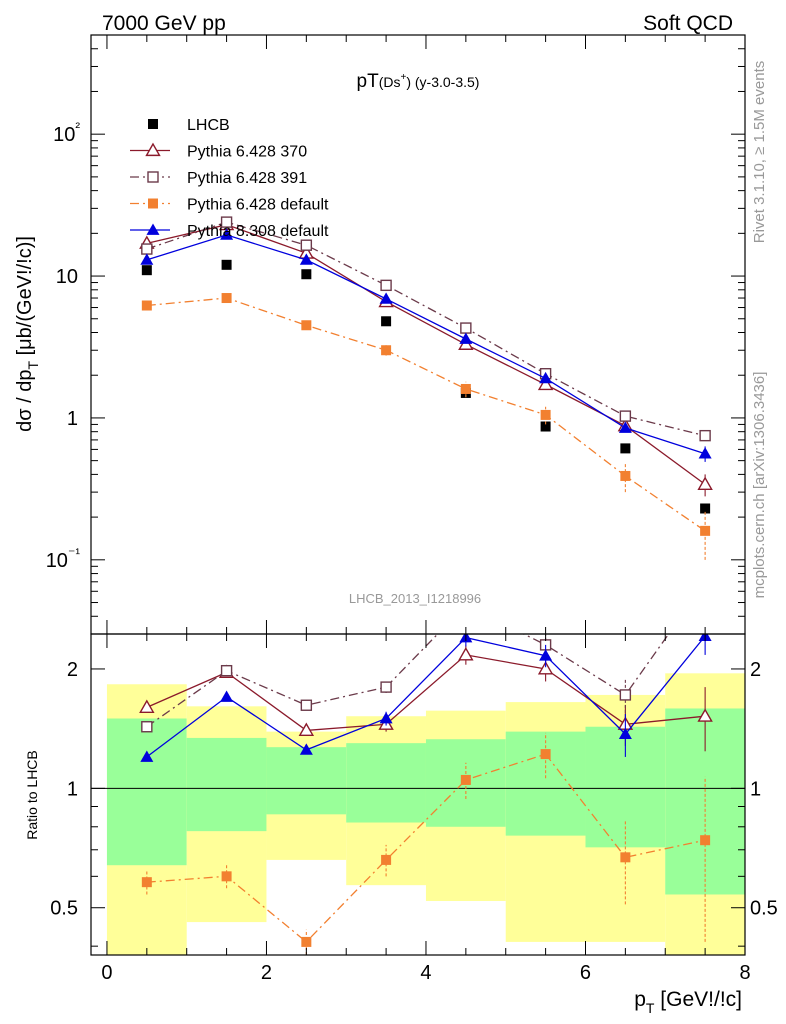  I want to click on x-tick-label: 6, so click(585, 973).